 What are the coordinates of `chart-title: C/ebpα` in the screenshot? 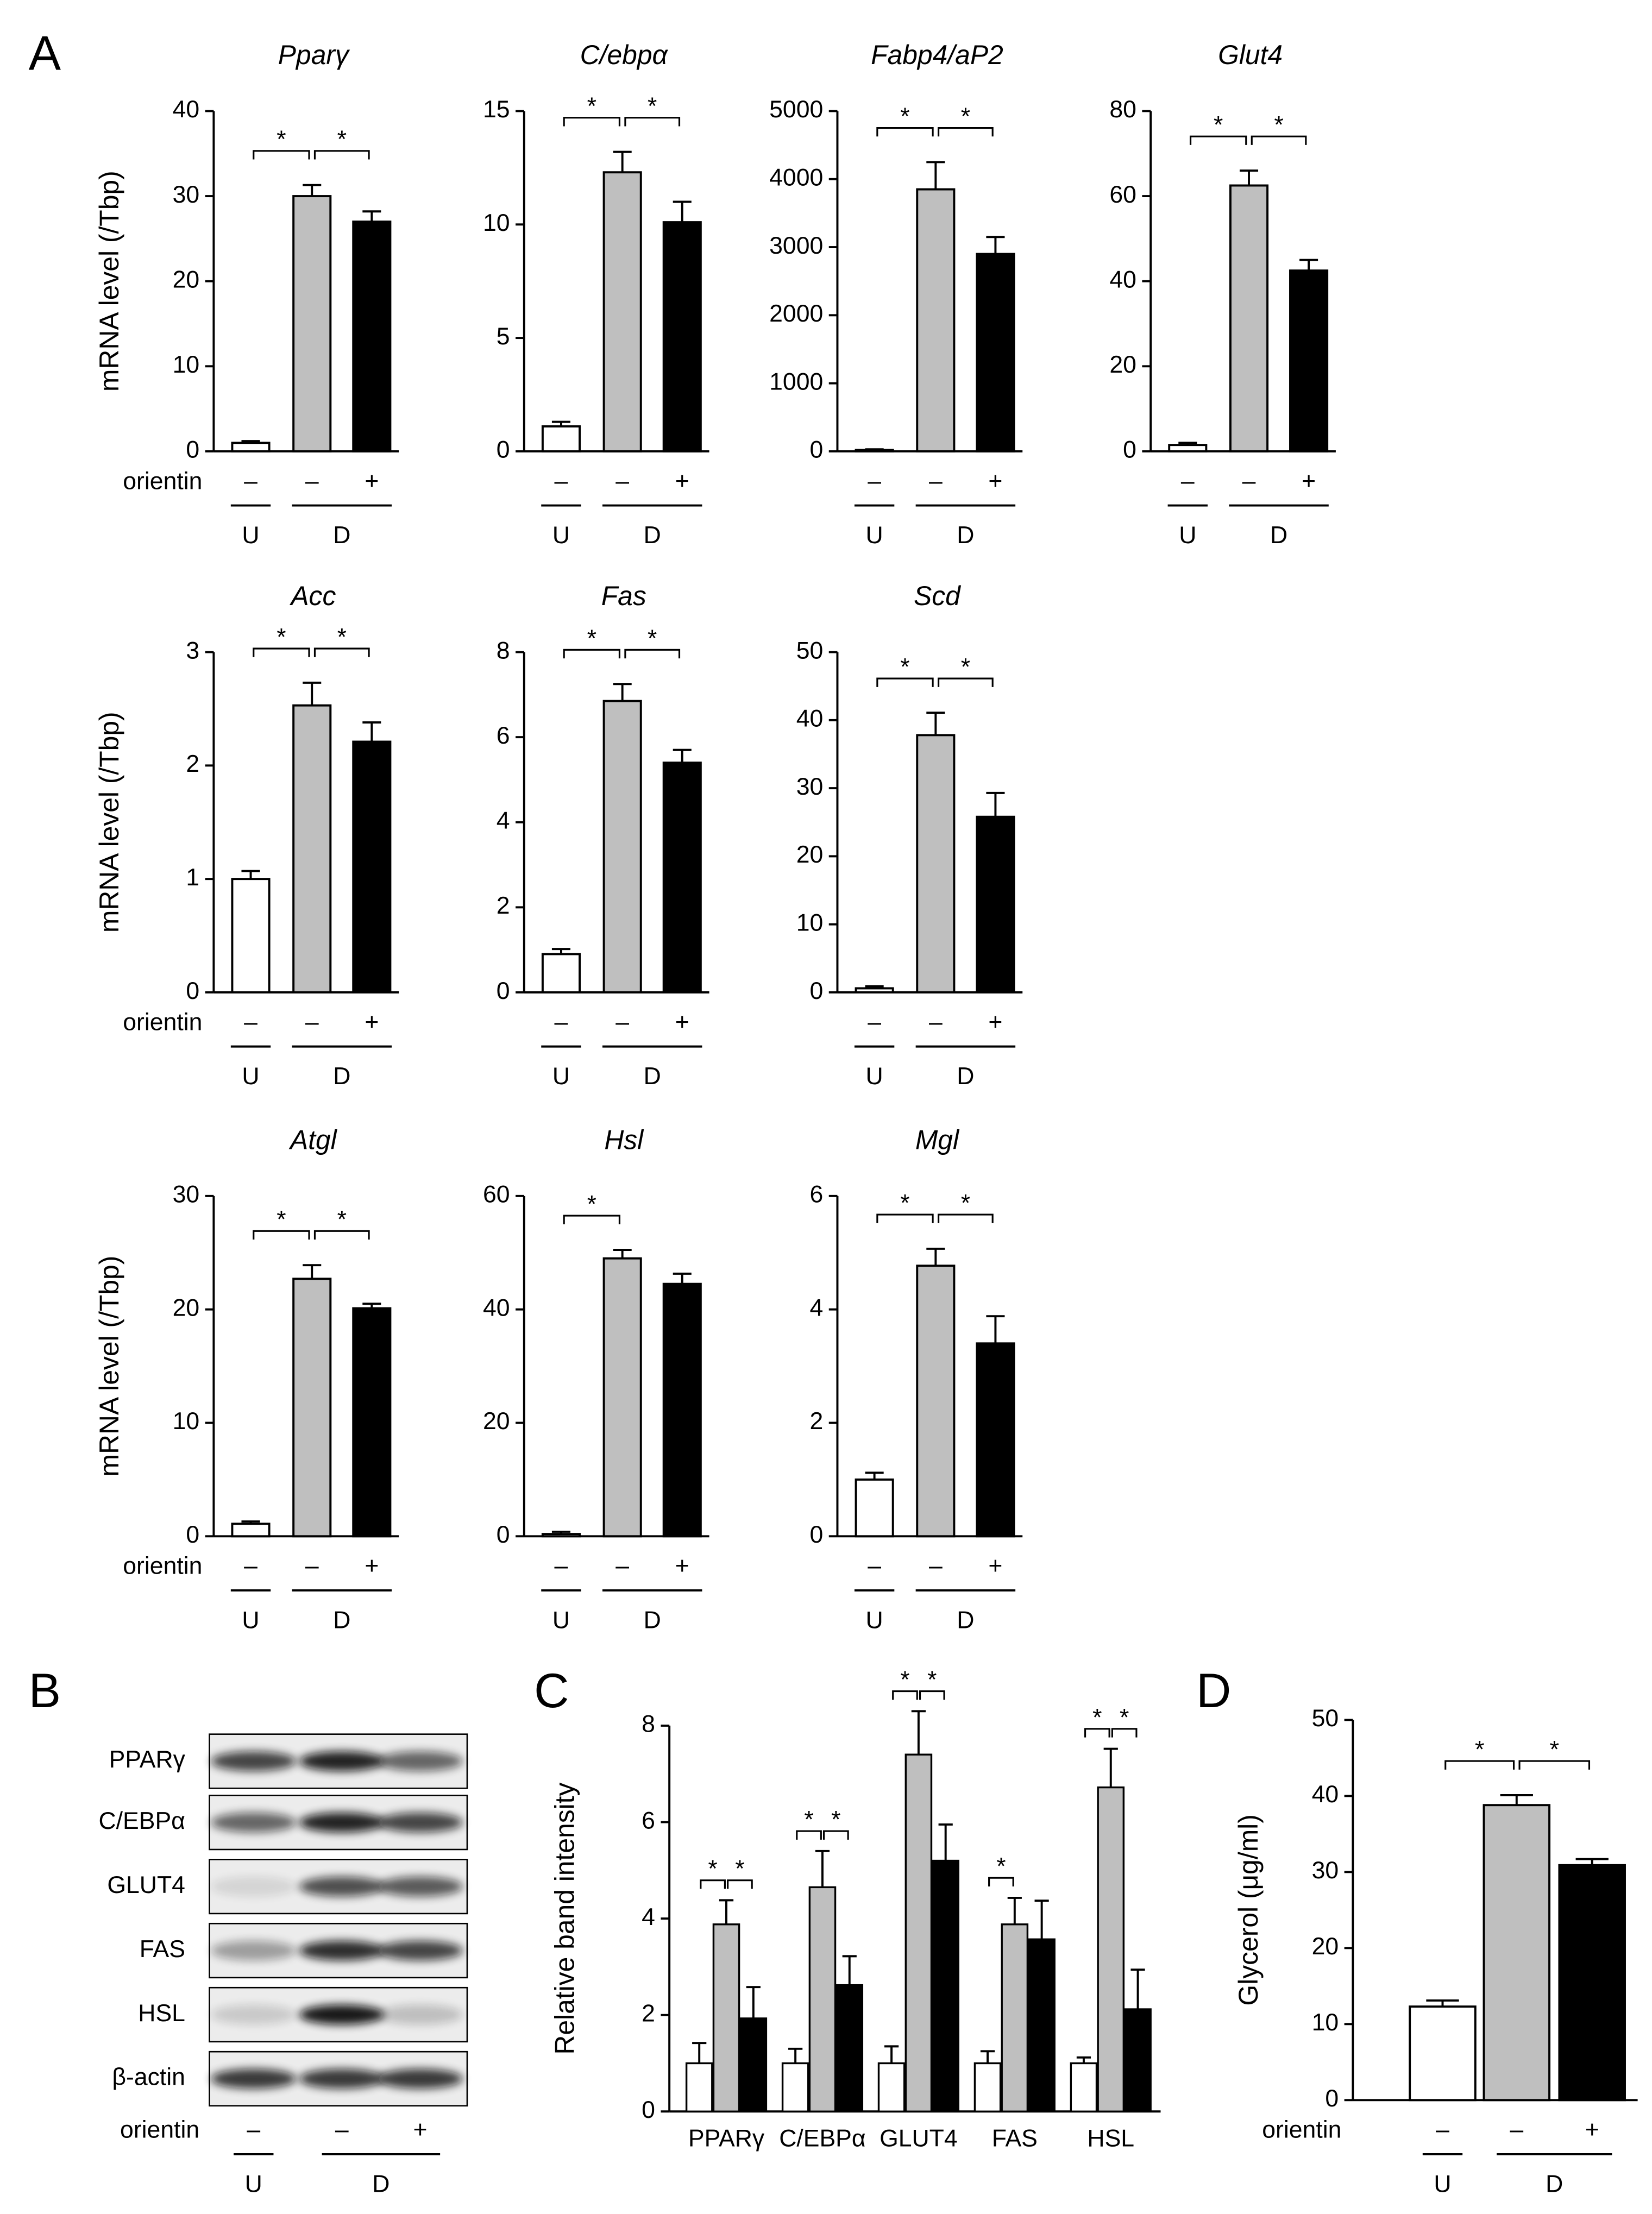 It's located at (624, 55).